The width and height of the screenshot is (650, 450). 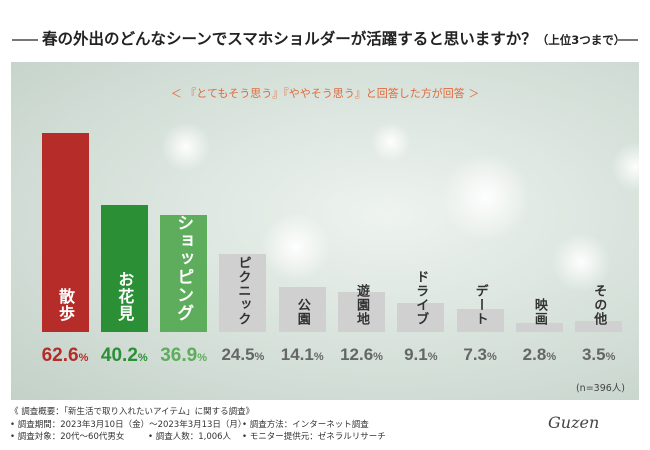 I want to click on value-label: 24.5%, so click(x=243, y=355).